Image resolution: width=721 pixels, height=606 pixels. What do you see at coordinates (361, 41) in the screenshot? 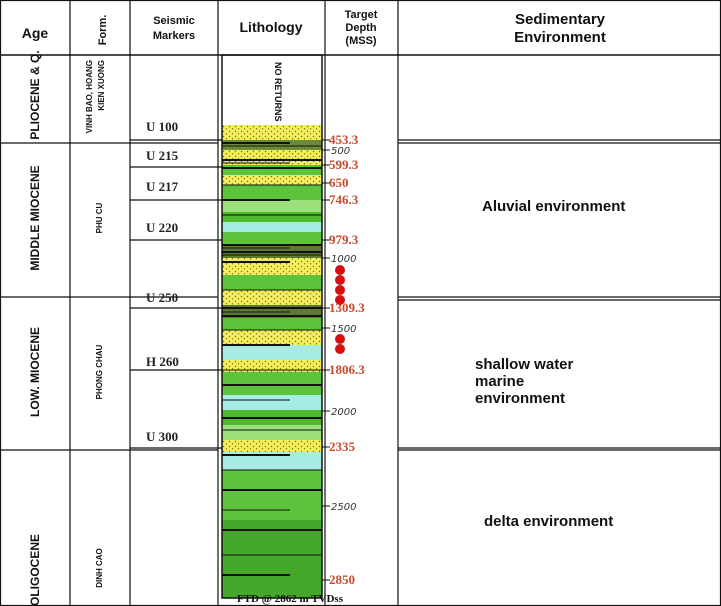
I see `header-text: (MSS)` at bounding box center [361, 41].